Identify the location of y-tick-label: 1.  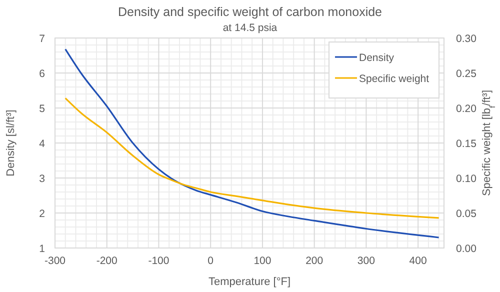
(42, 249).